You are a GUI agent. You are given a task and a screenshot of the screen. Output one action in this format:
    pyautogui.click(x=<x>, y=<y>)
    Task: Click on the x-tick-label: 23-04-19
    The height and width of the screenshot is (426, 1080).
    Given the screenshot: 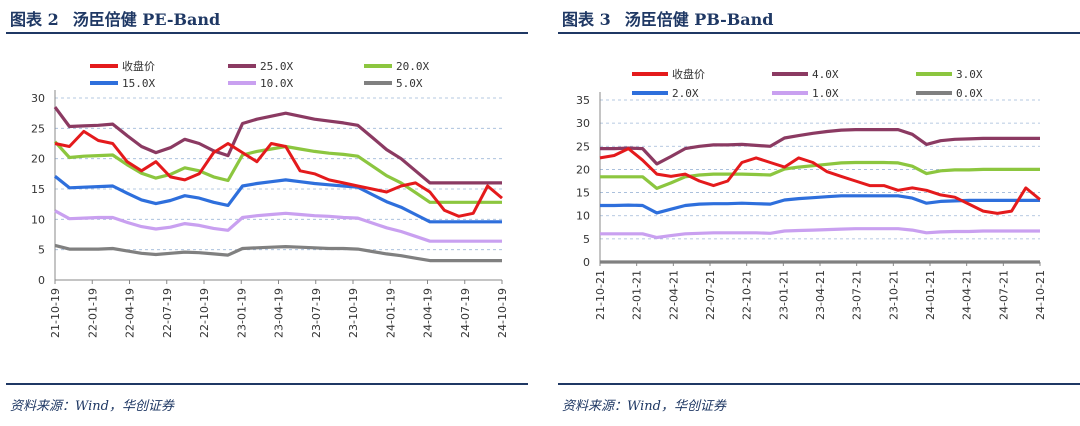 What is the action you would take?
    pyautogui.click(x=279, y=313)
    